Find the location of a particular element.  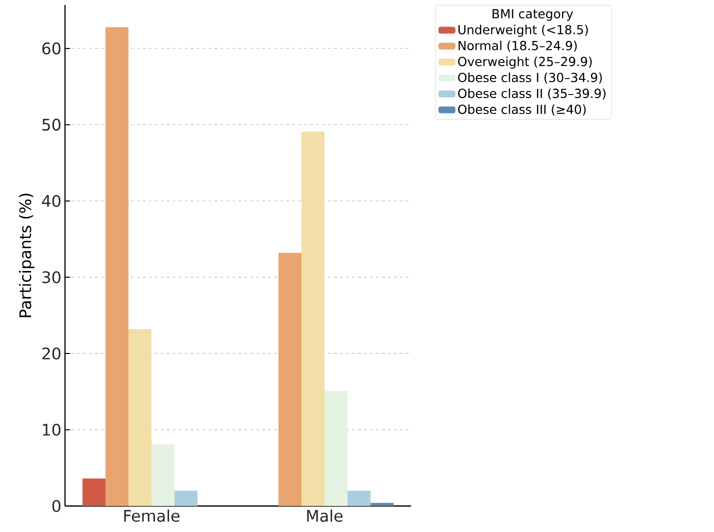

x-tick-label: Male is located at coordinates (325, 516).